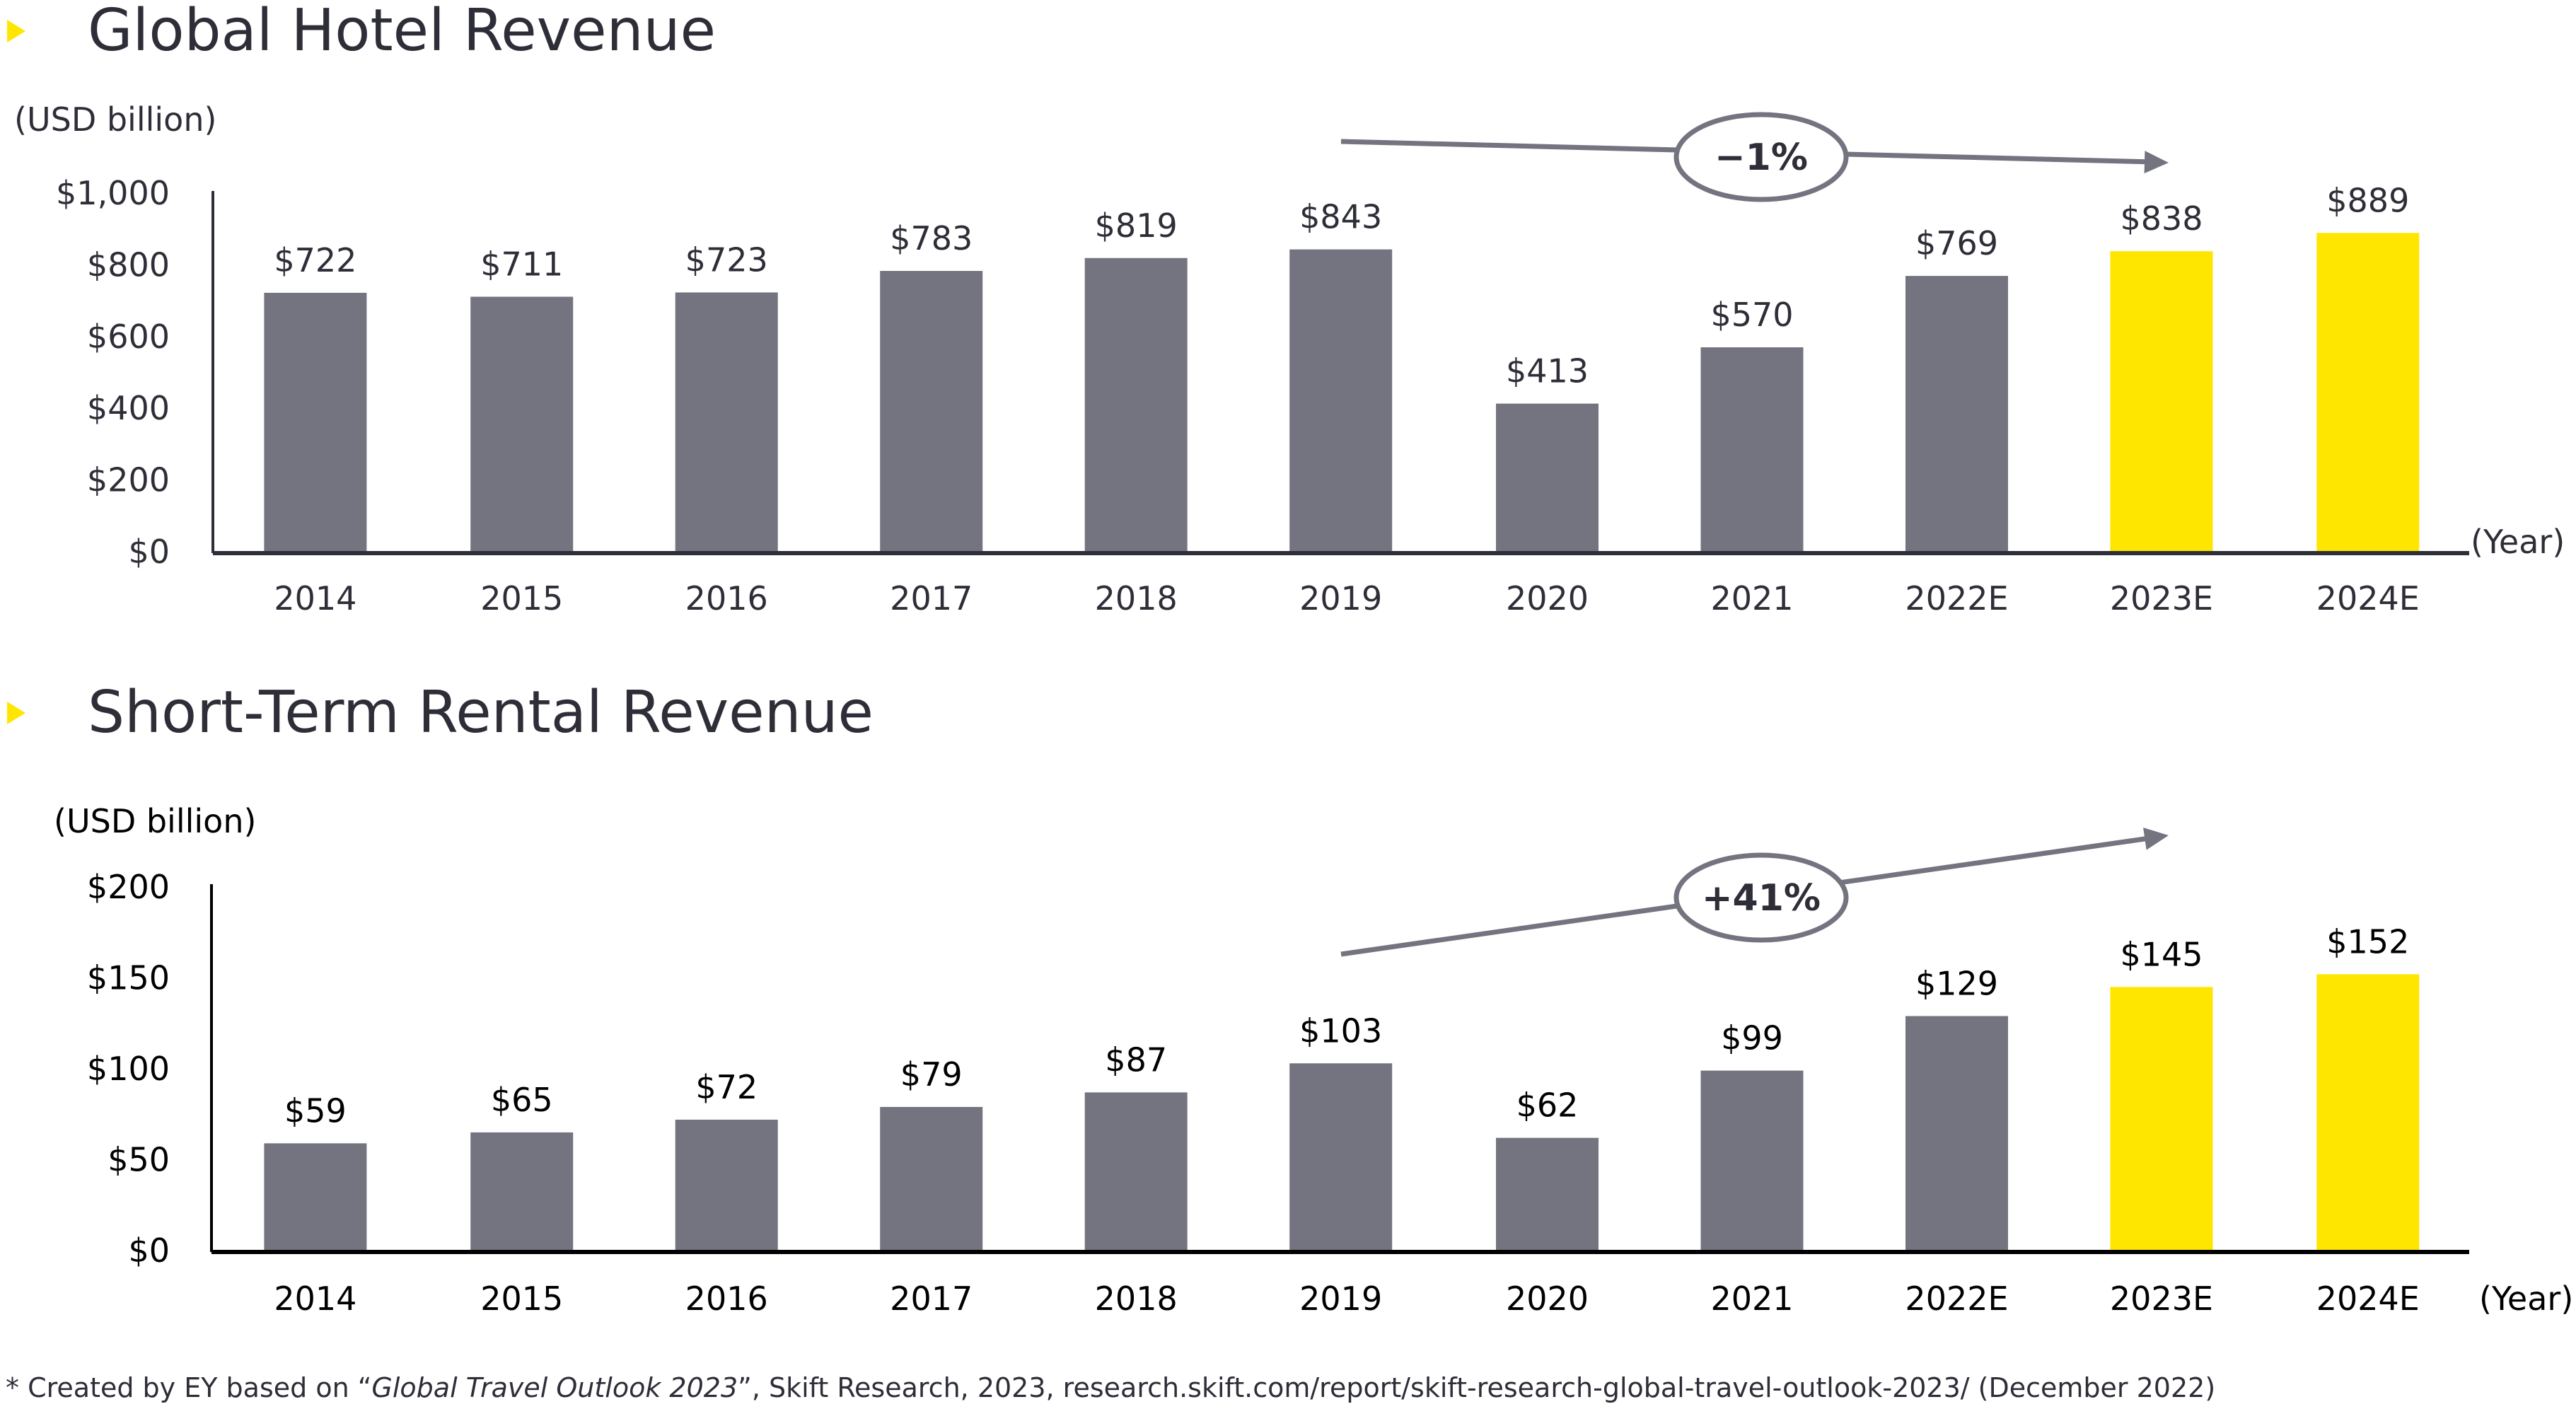  I want to click on trend-badge-label: −1%, so click(1761, 158).